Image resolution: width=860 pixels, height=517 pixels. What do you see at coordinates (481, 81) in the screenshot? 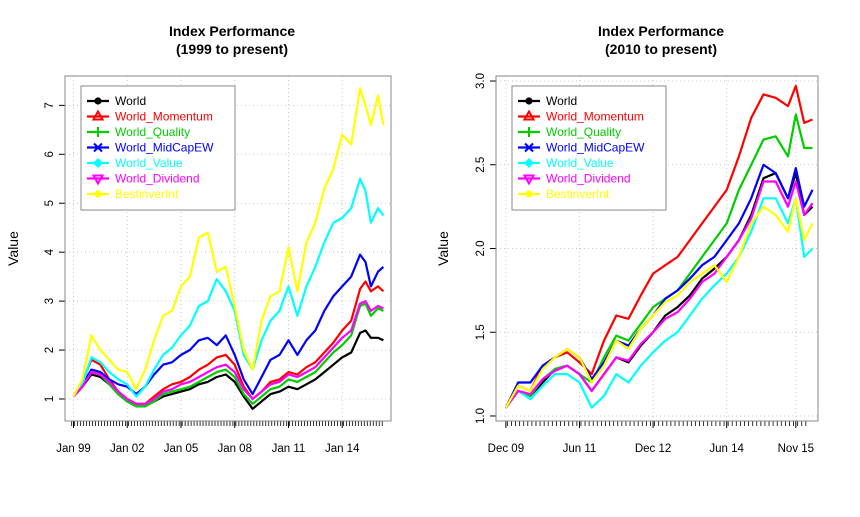
I see `y-tick-label: 3.0` at bounding box center [481, 81].